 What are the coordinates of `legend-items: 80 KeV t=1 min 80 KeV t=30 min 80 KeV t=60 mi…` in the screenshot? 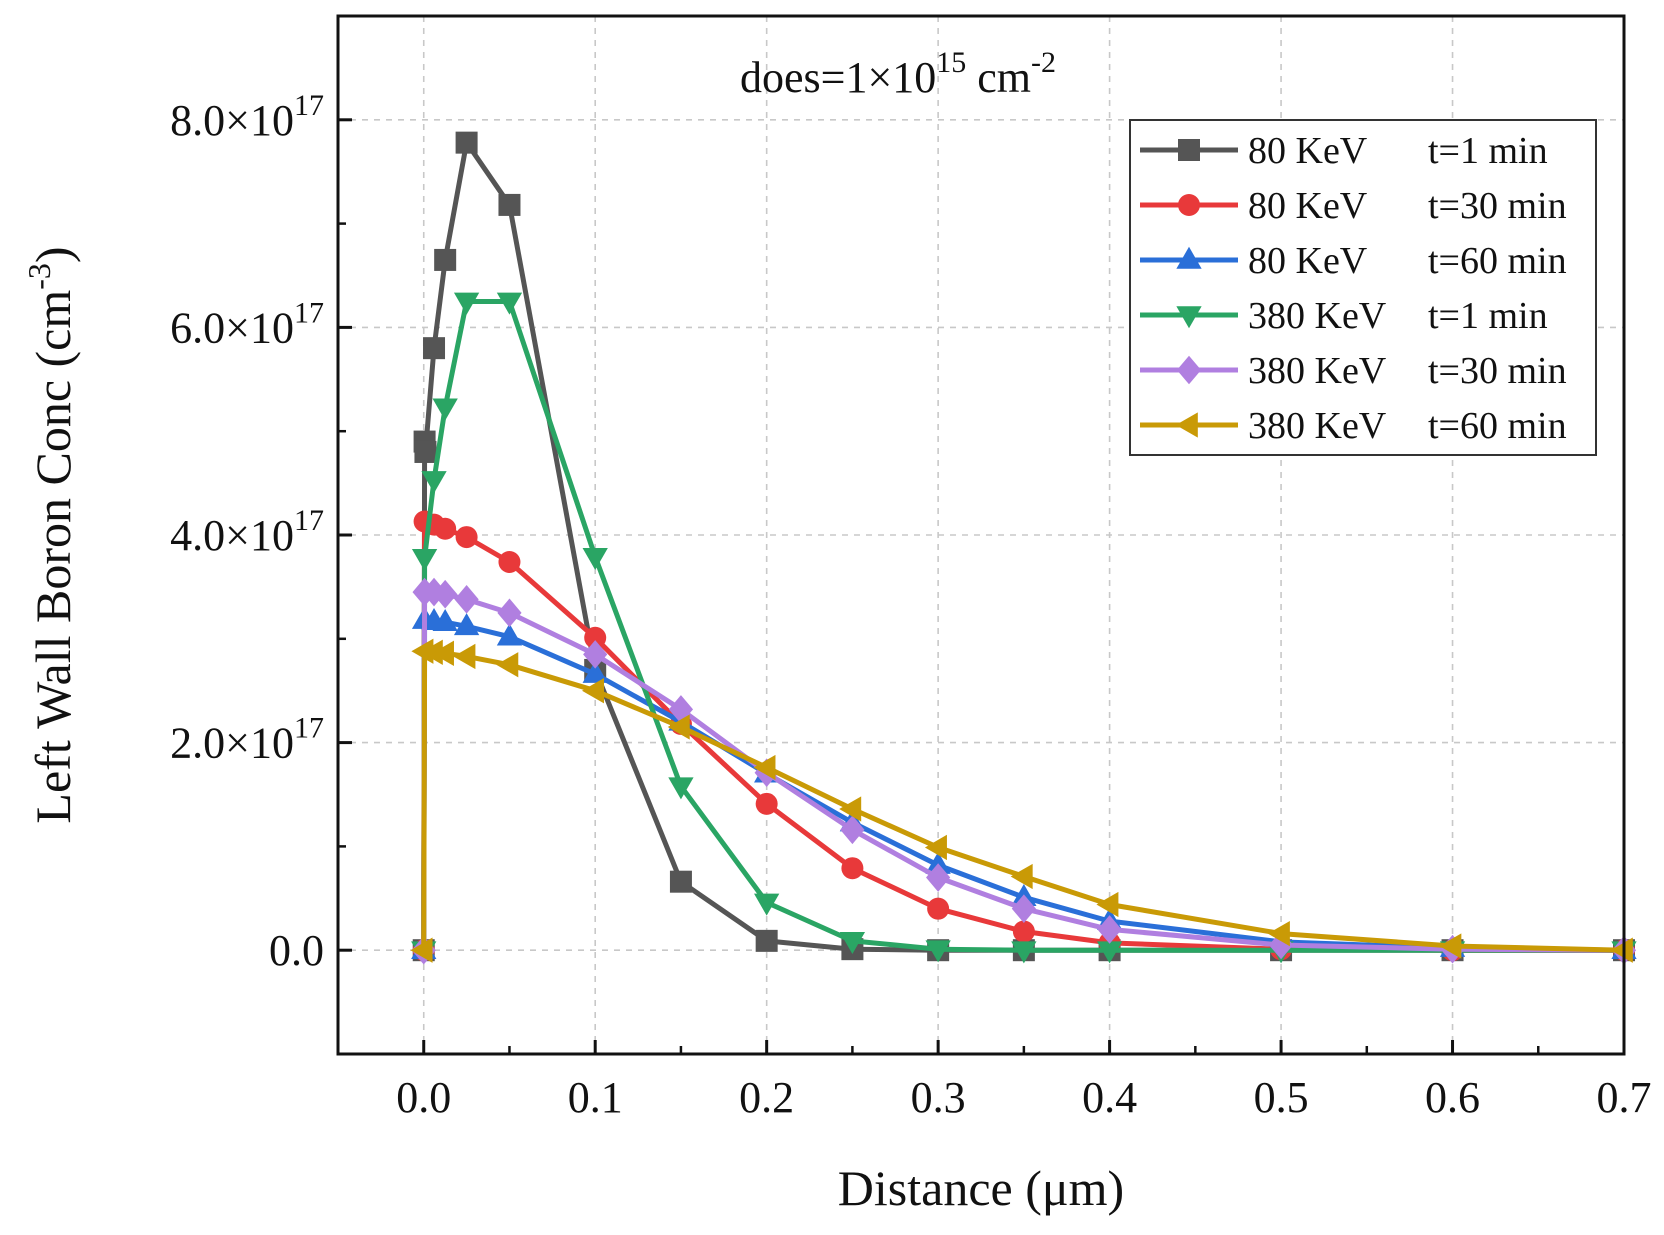 It's located at (1353, 288).